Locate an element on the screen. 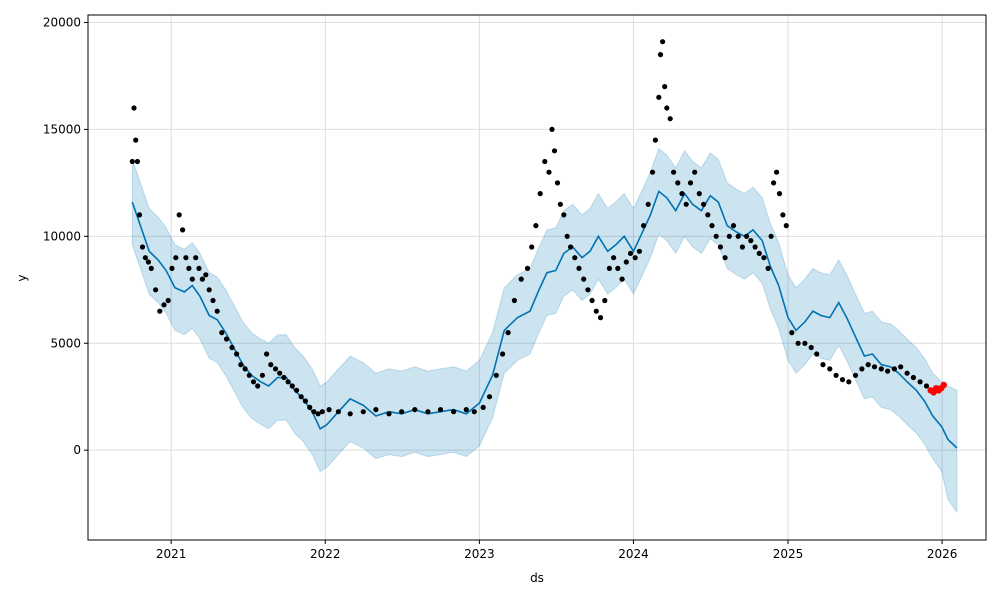 The height and width of the screenshot is (600, 1000). recent-point is located at coordinates (943, 385).